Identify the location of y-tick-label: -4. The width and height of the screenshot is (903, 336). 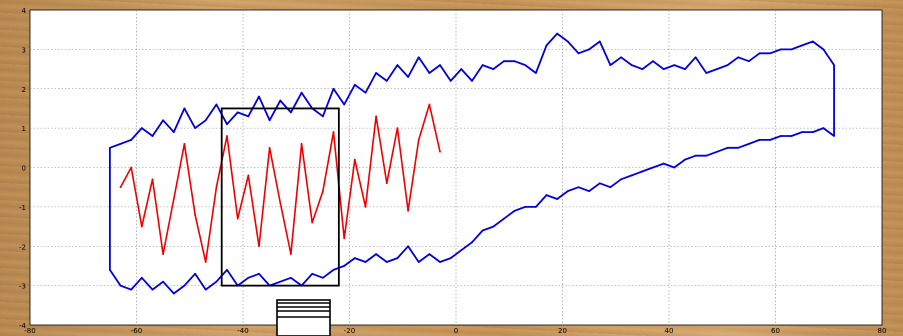
(23, 326).